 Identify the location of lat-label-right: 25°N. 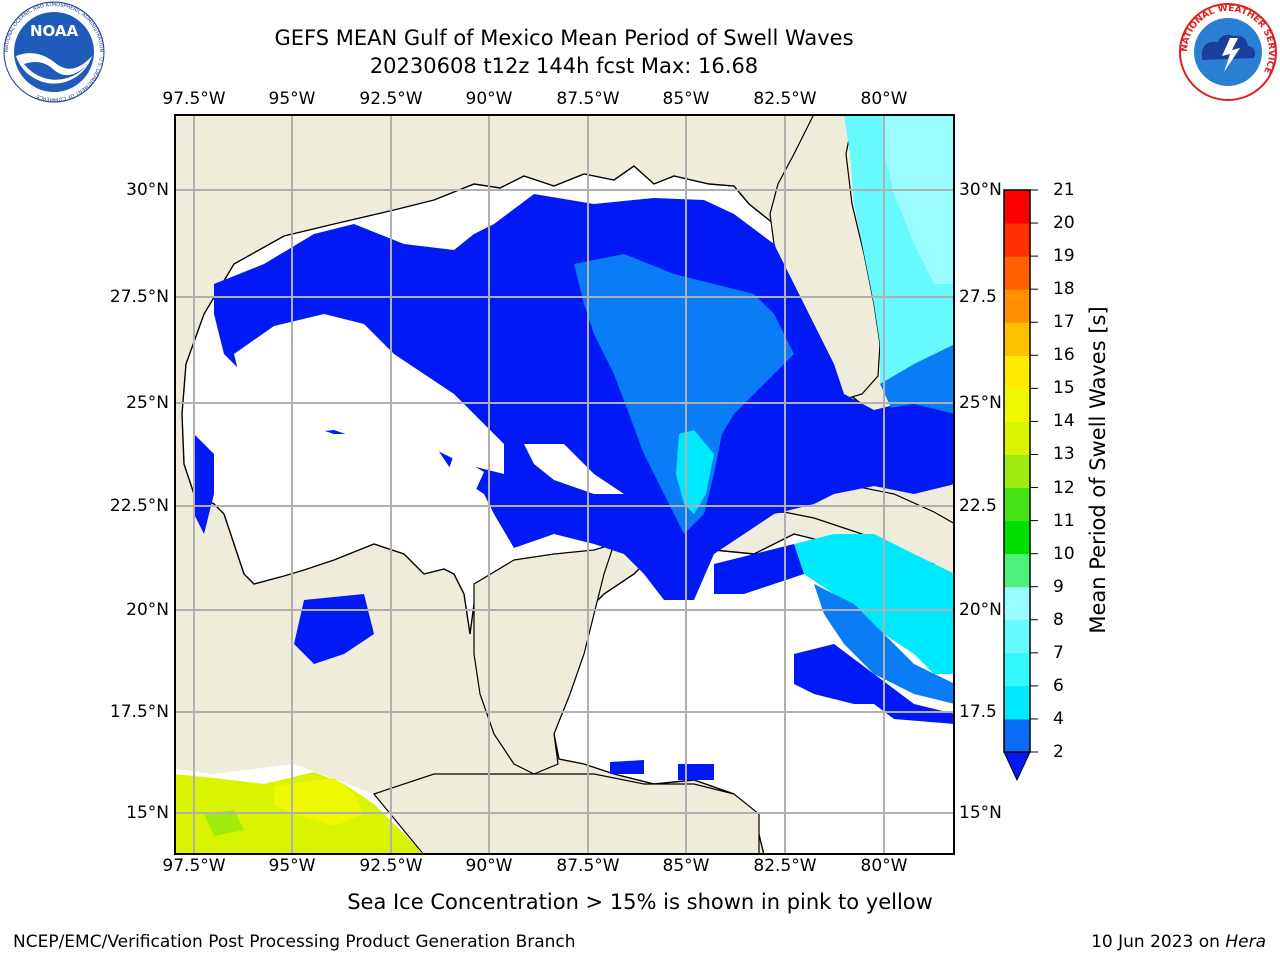
(980, 403).